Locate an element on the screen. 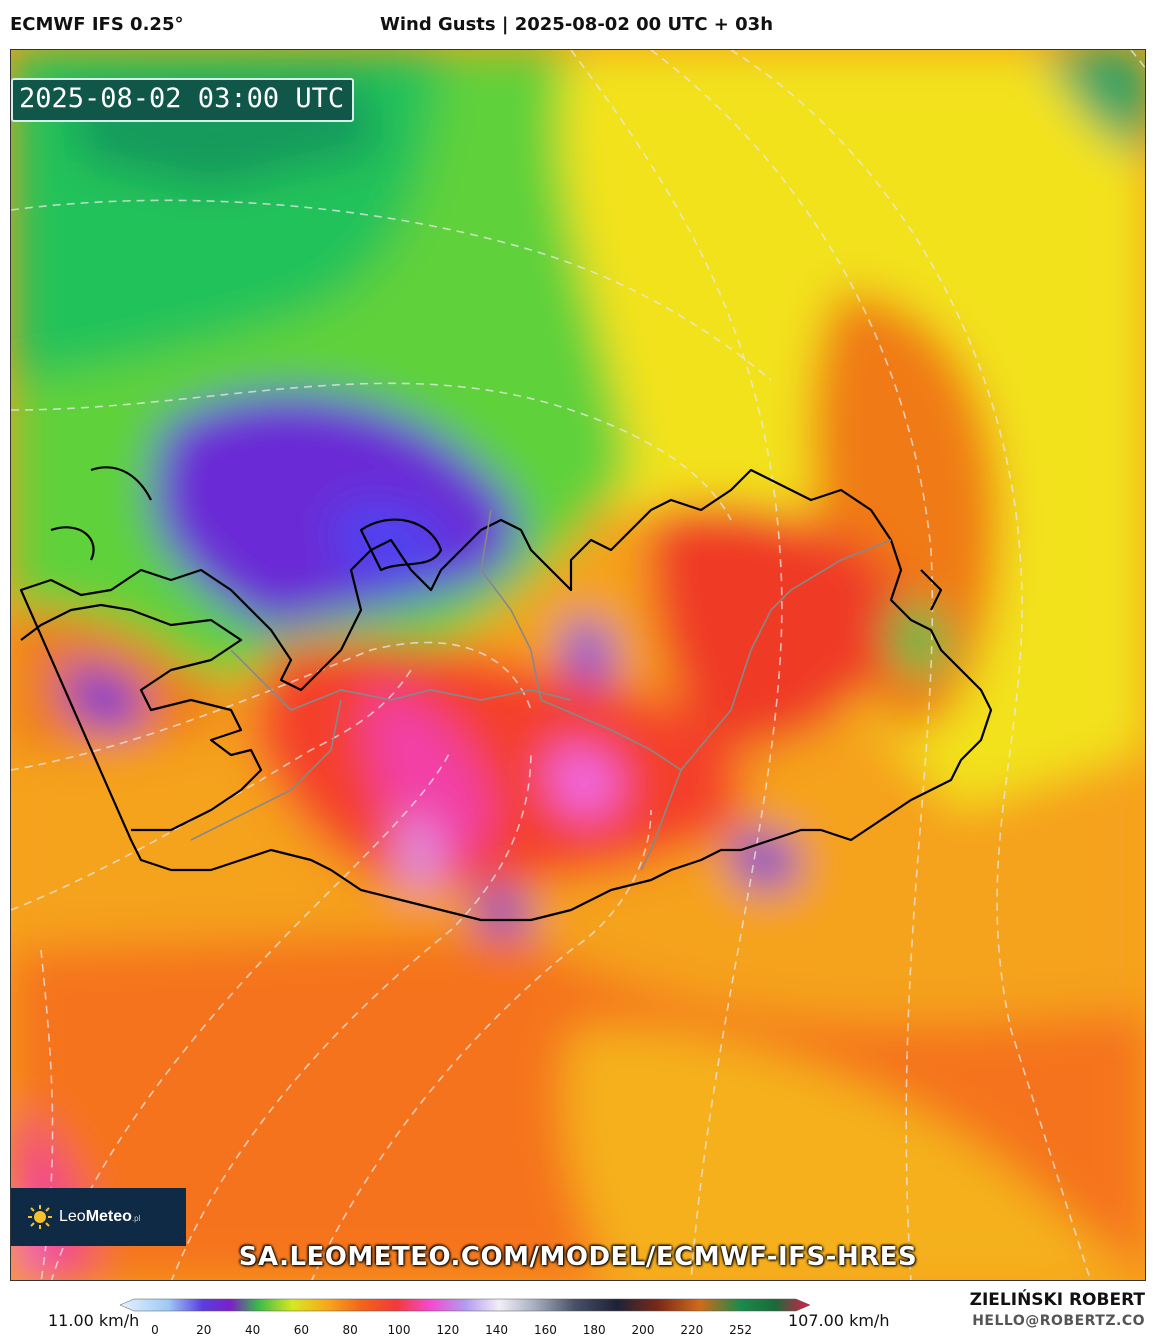 The width and height of the screenshot is (1155, 1337). author-name: ZIELIŃSKI ROBERT is located at coordinates (1057, 1300).